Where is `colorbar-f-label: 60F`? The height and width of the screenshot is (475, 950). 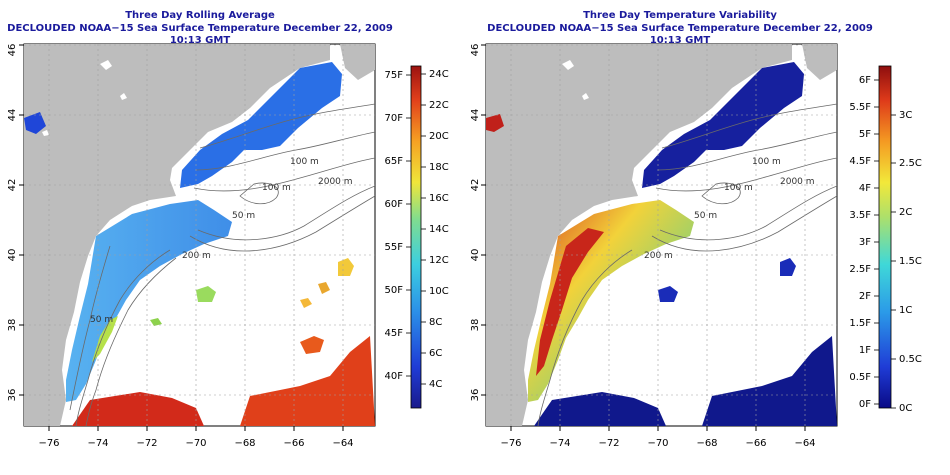
colorbar-f-label: 60F is located at coordinates (394, 204).